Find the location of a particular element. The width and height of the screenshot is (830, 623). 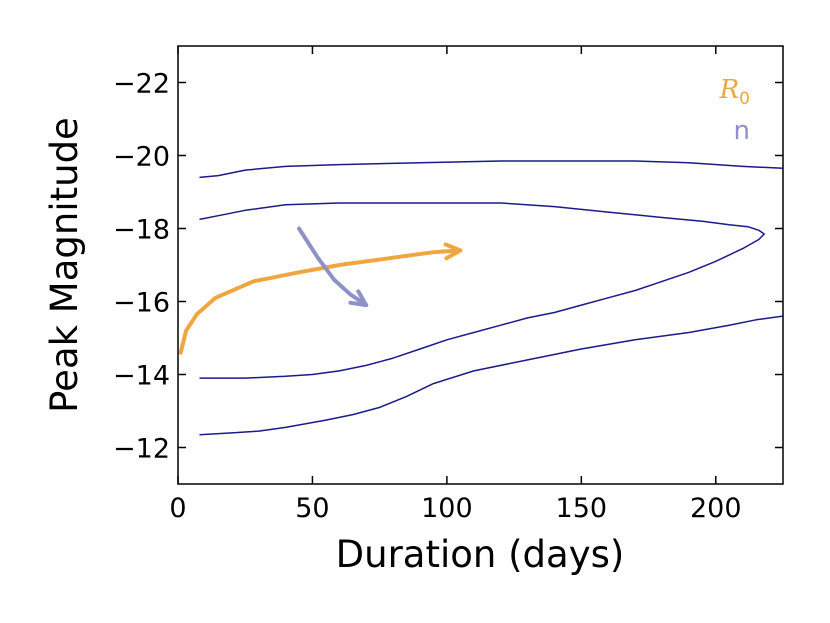

x-tick-label: 0 is located at coordinates (177, 508).